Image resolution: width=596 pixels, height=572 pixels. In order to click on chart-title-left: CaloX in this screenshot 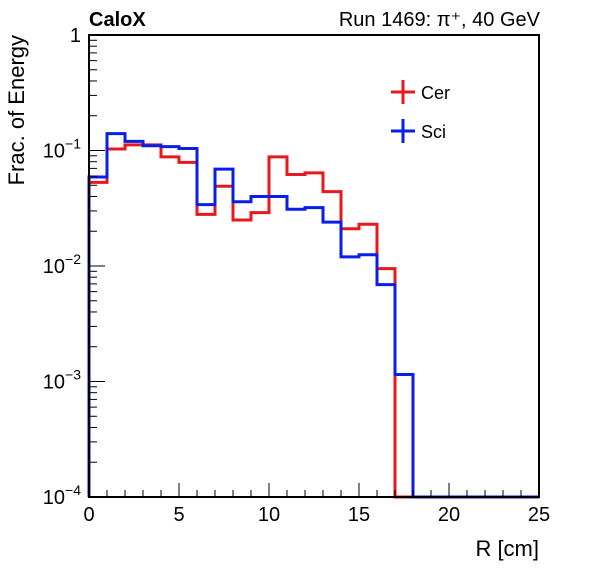, I will do `click(117, 20)`.